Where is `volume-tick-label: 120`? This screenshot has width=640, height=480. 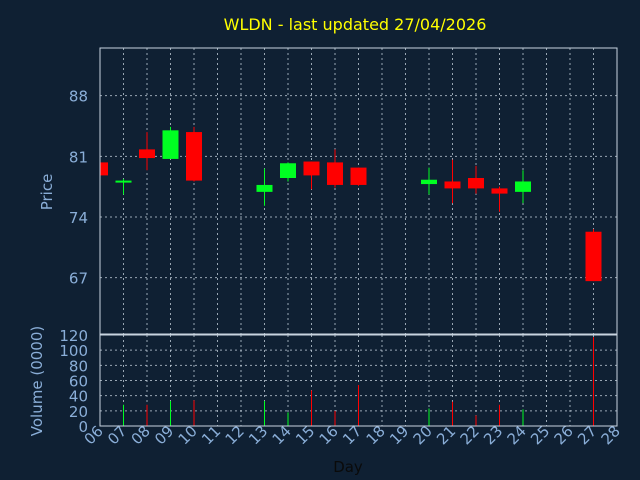 volume-tick-label: 120 is located at coordinates (73, 336).